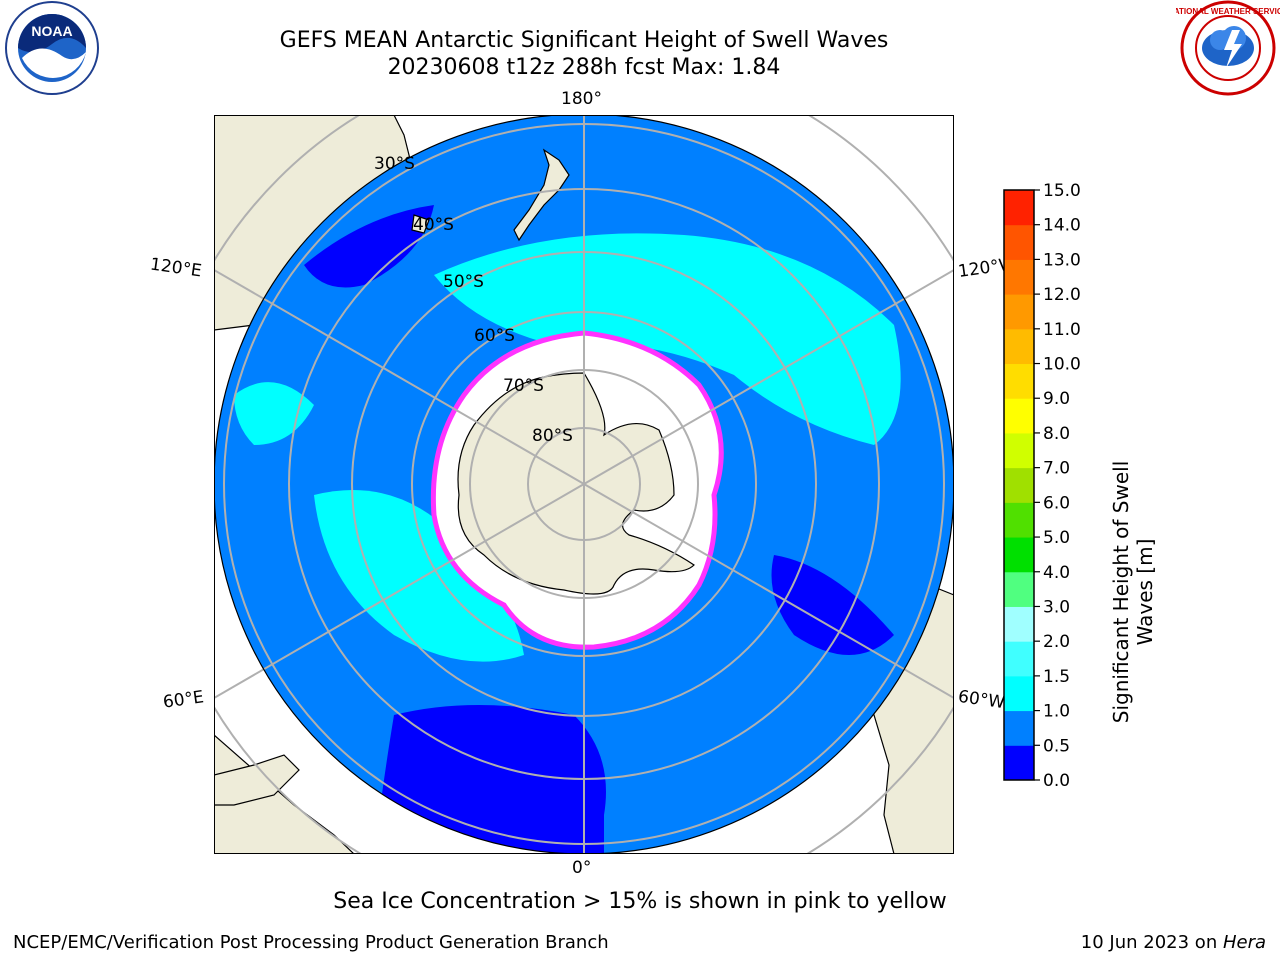 This screenshot has width=1280, height=960. I want to click on lon-label-upper-left: 120°E, so click(175, 268).